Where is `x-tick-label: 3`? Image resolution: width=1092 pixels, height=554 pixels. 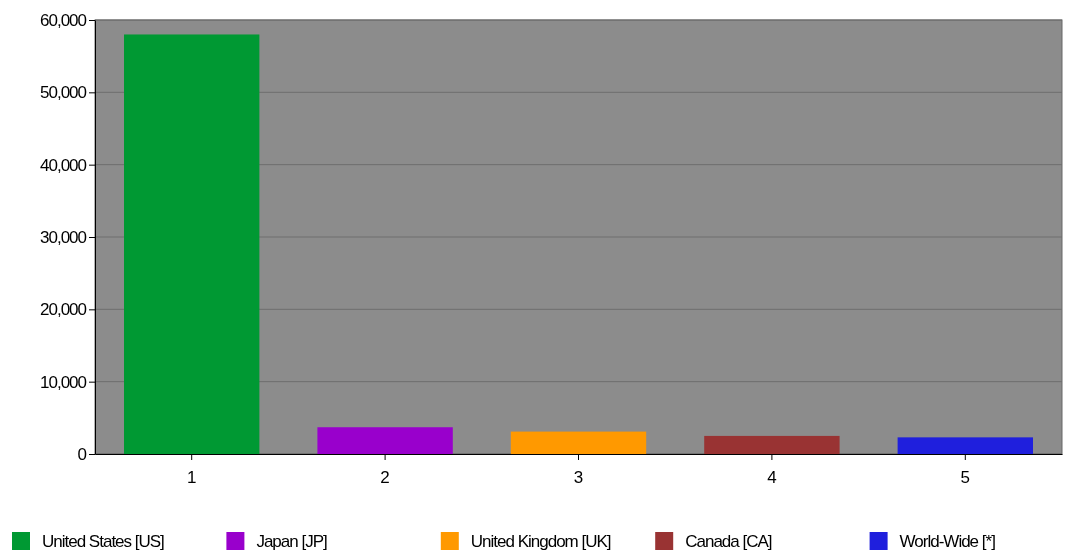 x-tick-label: 3 is located at coordinates (578, 478).